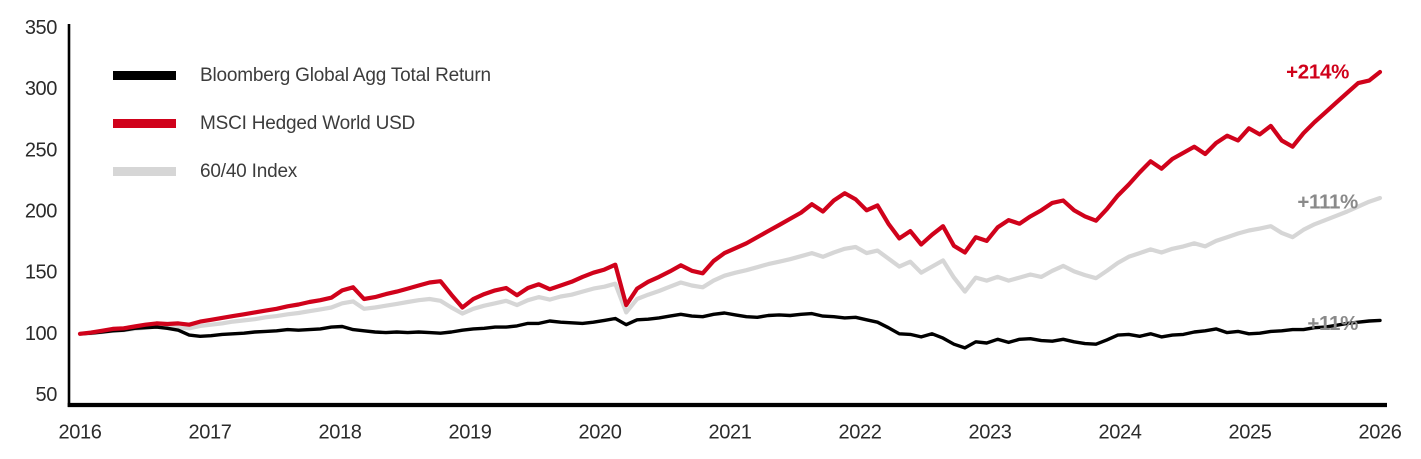 The image size is (1421, 459). I want to click on y-tick-label: 200, so click(41, 212).